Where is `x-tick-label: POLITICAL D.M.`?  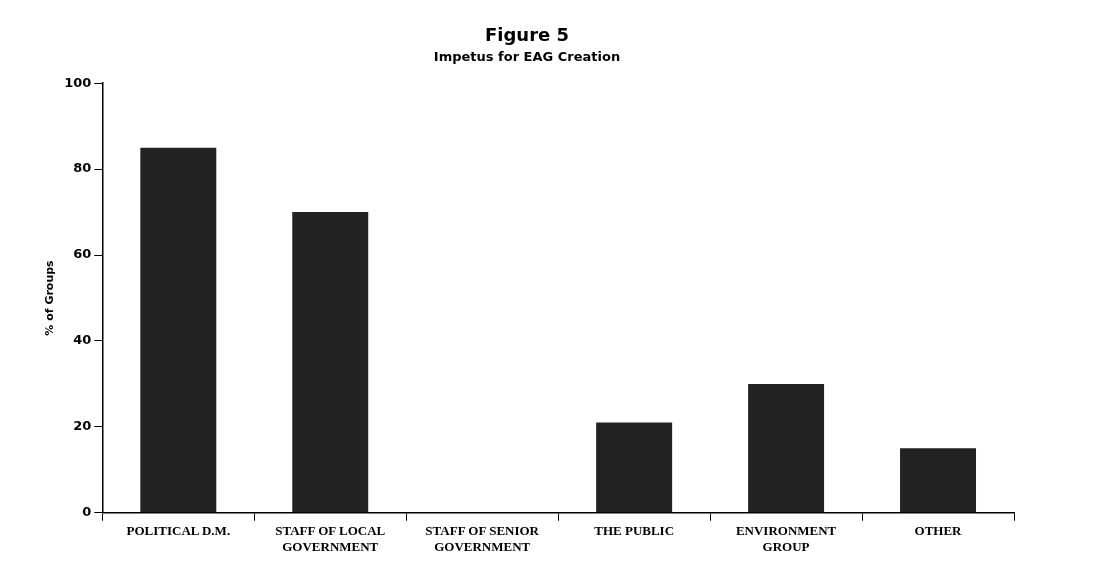
x-tick-label: POLITICAL D.M. is located at coordinates (178, 530).